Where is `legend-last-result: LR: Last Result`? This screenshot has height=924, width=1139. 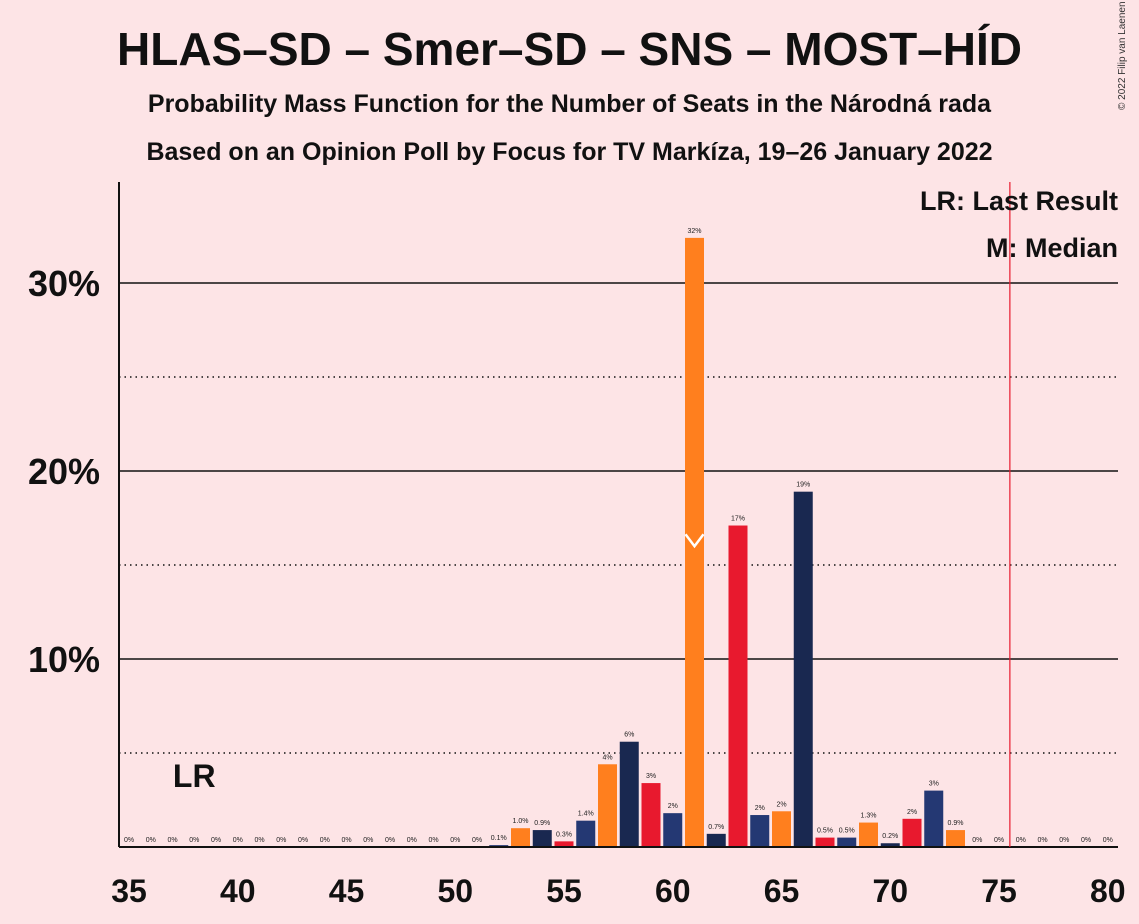
legend-last-result: LR: Last Result is located at coordinates (1019, 201).